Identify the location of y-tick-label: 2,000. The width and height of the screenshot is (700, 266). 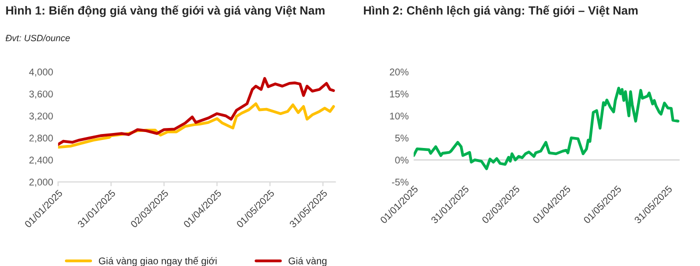
(41, 182).